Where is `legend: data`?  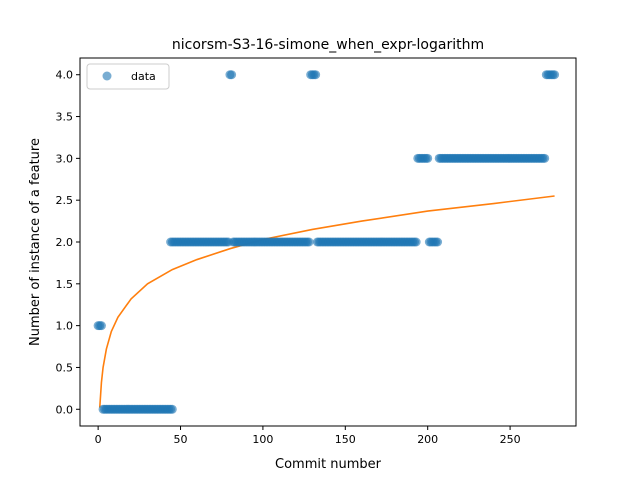
legend: data is located at coordinates (128, 76).